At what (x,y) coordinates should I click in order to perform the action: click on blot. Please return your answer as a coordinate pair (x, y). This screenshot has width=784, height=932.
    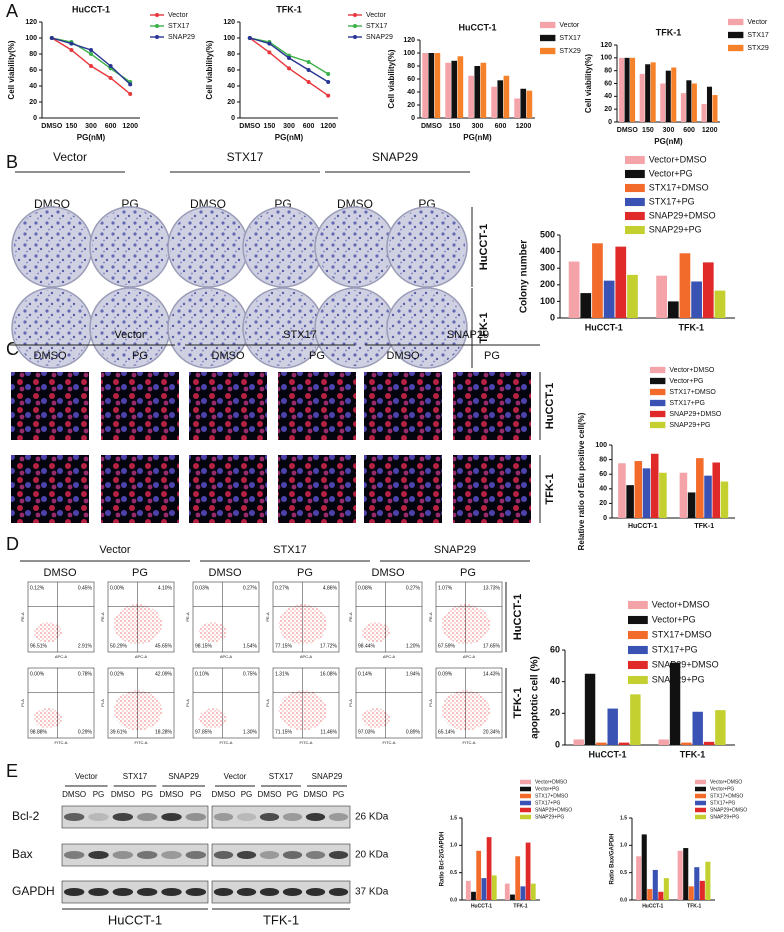
    Looking at the image, I should click on (135, 855).